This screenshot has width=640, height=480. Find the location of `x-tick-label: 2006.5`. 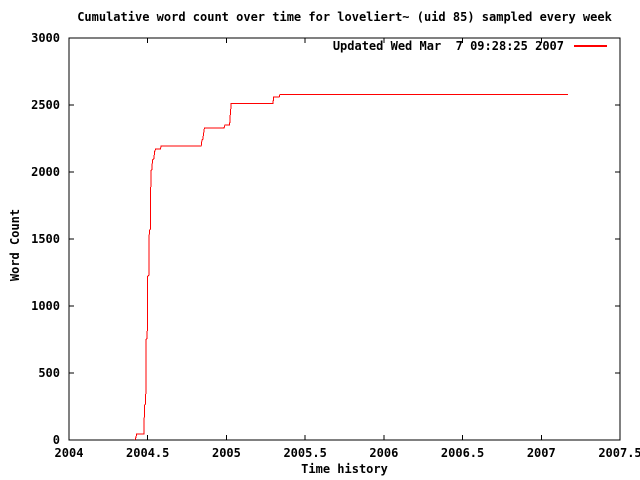

x-tick-label: 2006.5 is located at coordinates (462, 453).